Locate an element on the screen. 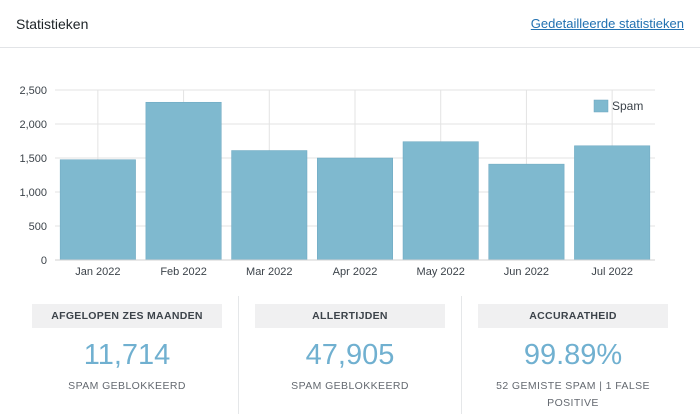 This screenshot has width=700, height=417. y-tick-label: 1,500 is located at coordinates (33, 159).